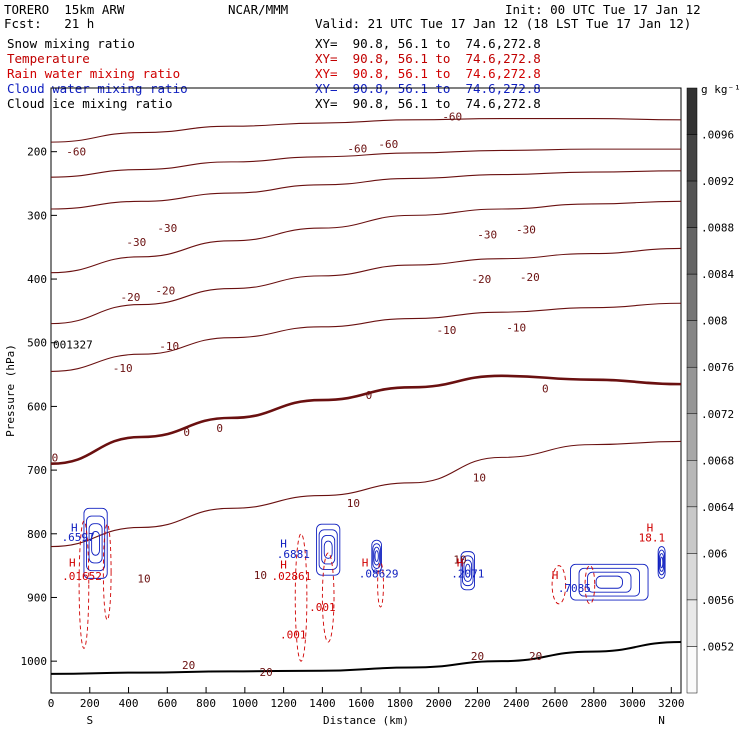  What do you see at coordinates (51, 703) in the screenshot?
I see `x-tick-label: 0` at bounding box center [51, 703].